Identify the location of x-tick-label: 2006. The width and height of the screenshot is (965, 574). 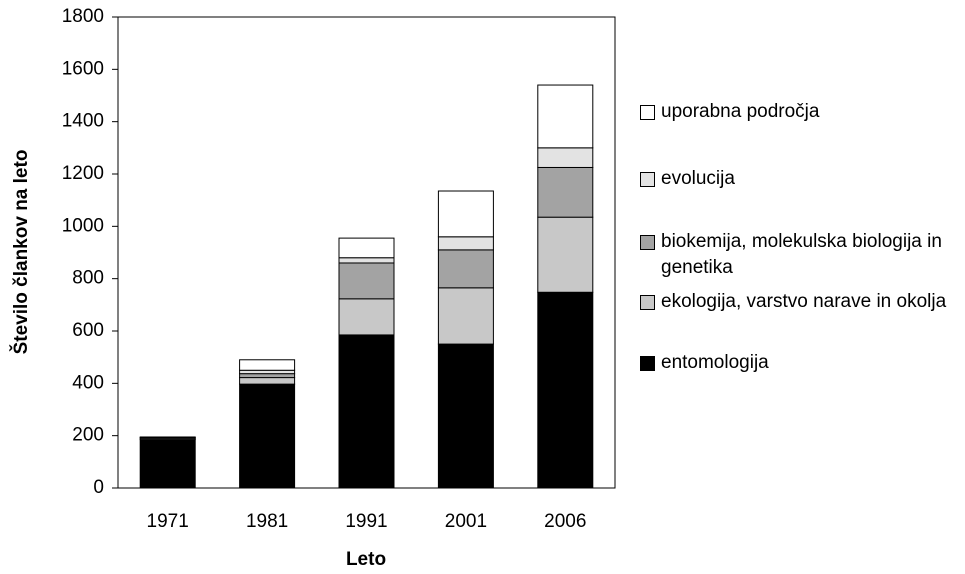
(565, 521).